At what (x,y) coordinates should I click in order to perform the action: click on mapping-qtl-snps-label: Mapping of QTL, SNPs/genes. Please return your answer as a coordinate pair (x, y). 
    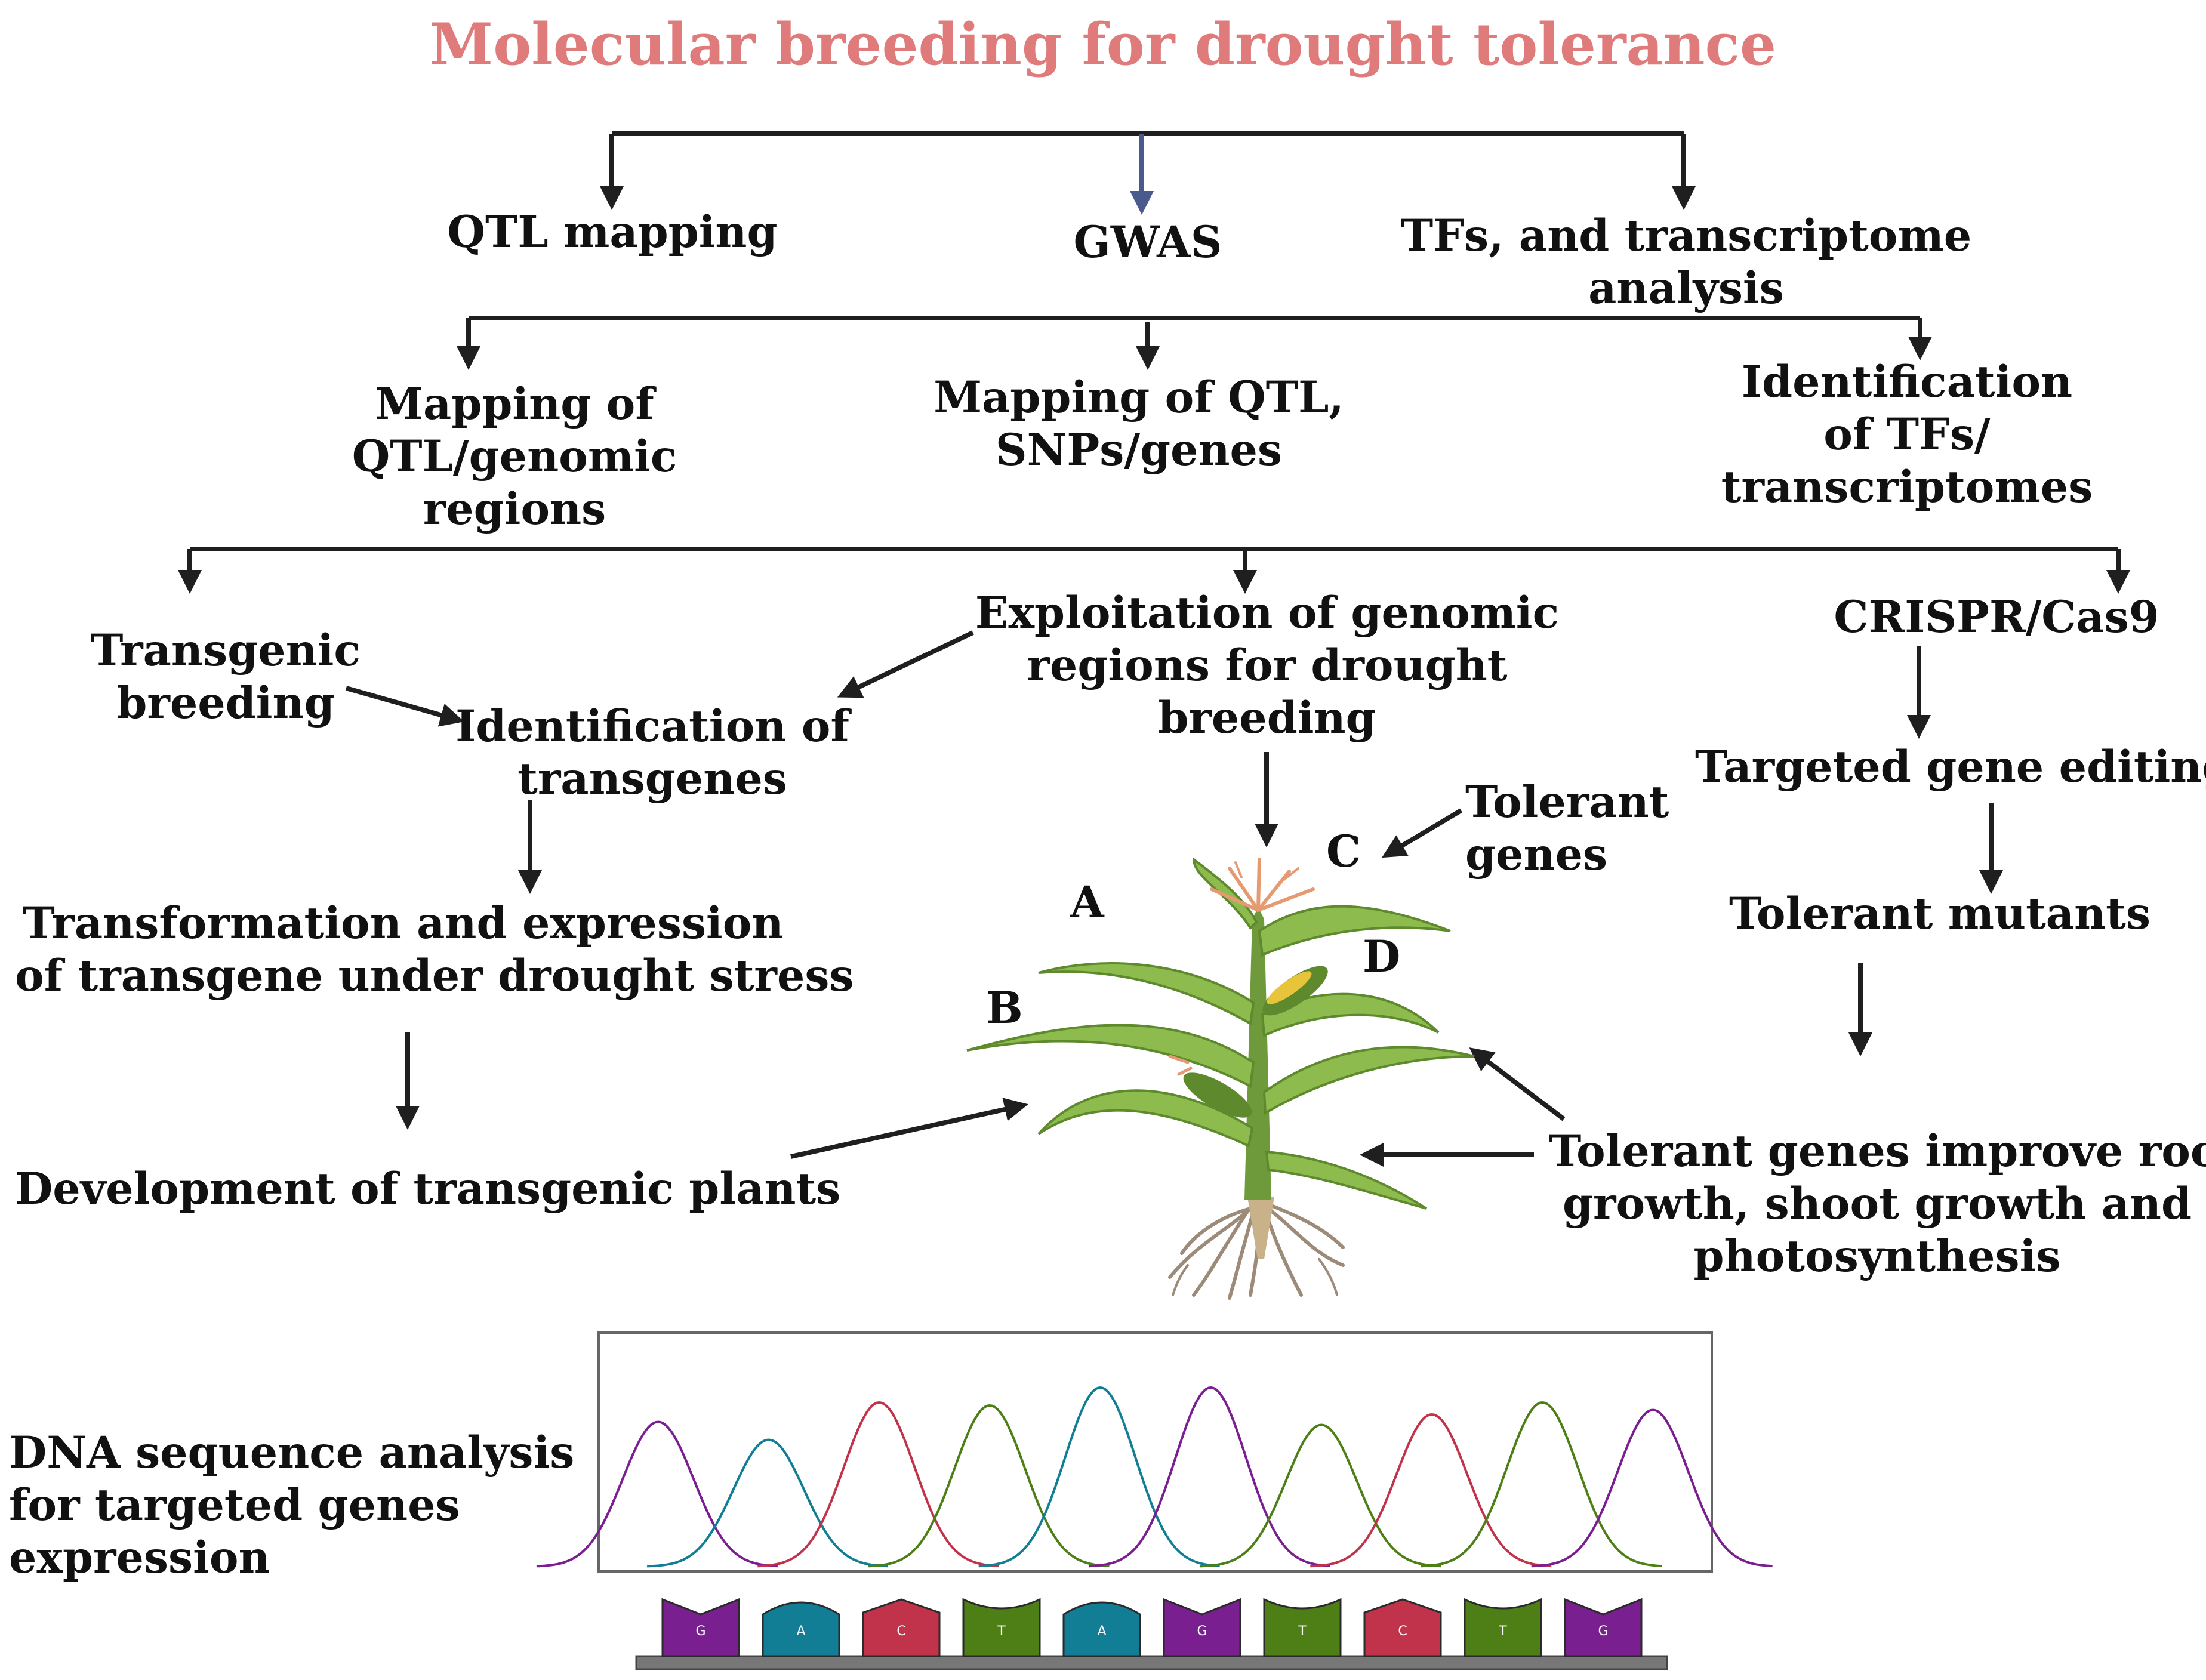
    Looking at the image, I should click on (1139, 423).